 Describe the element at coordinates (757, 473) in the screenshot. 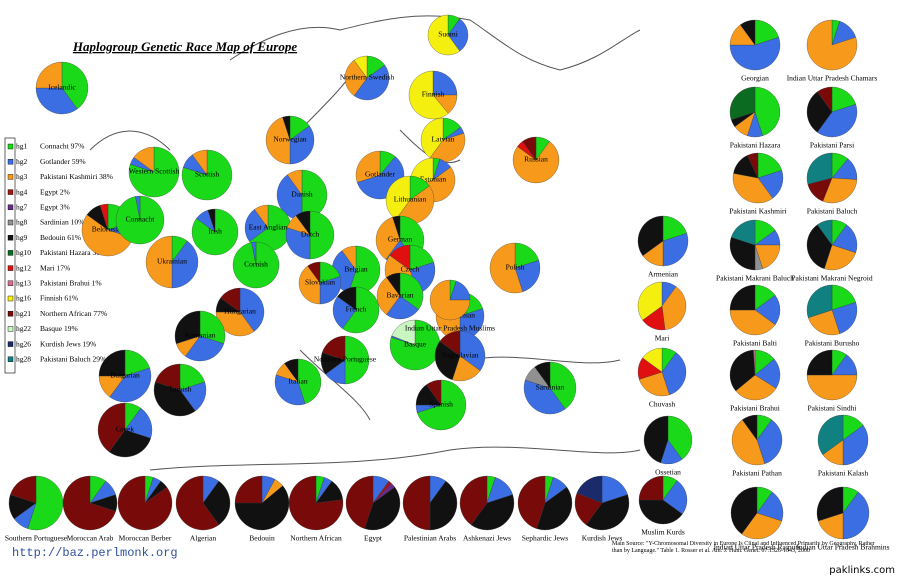

I see `pie-label: Pakistani Pathan` at that location.